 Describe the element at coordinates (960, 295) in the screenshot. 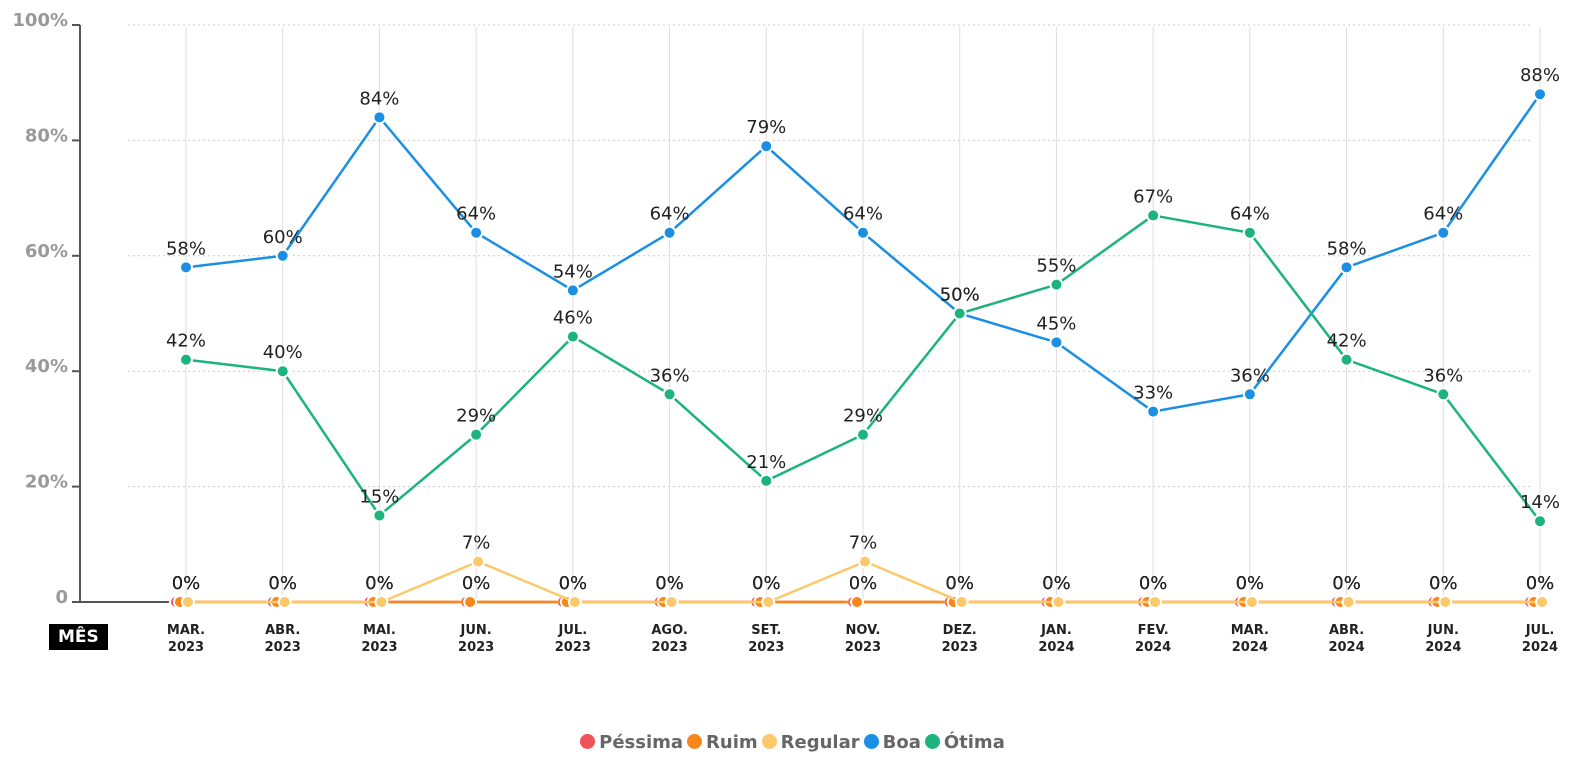

I see `data-label: 50%` at that location.